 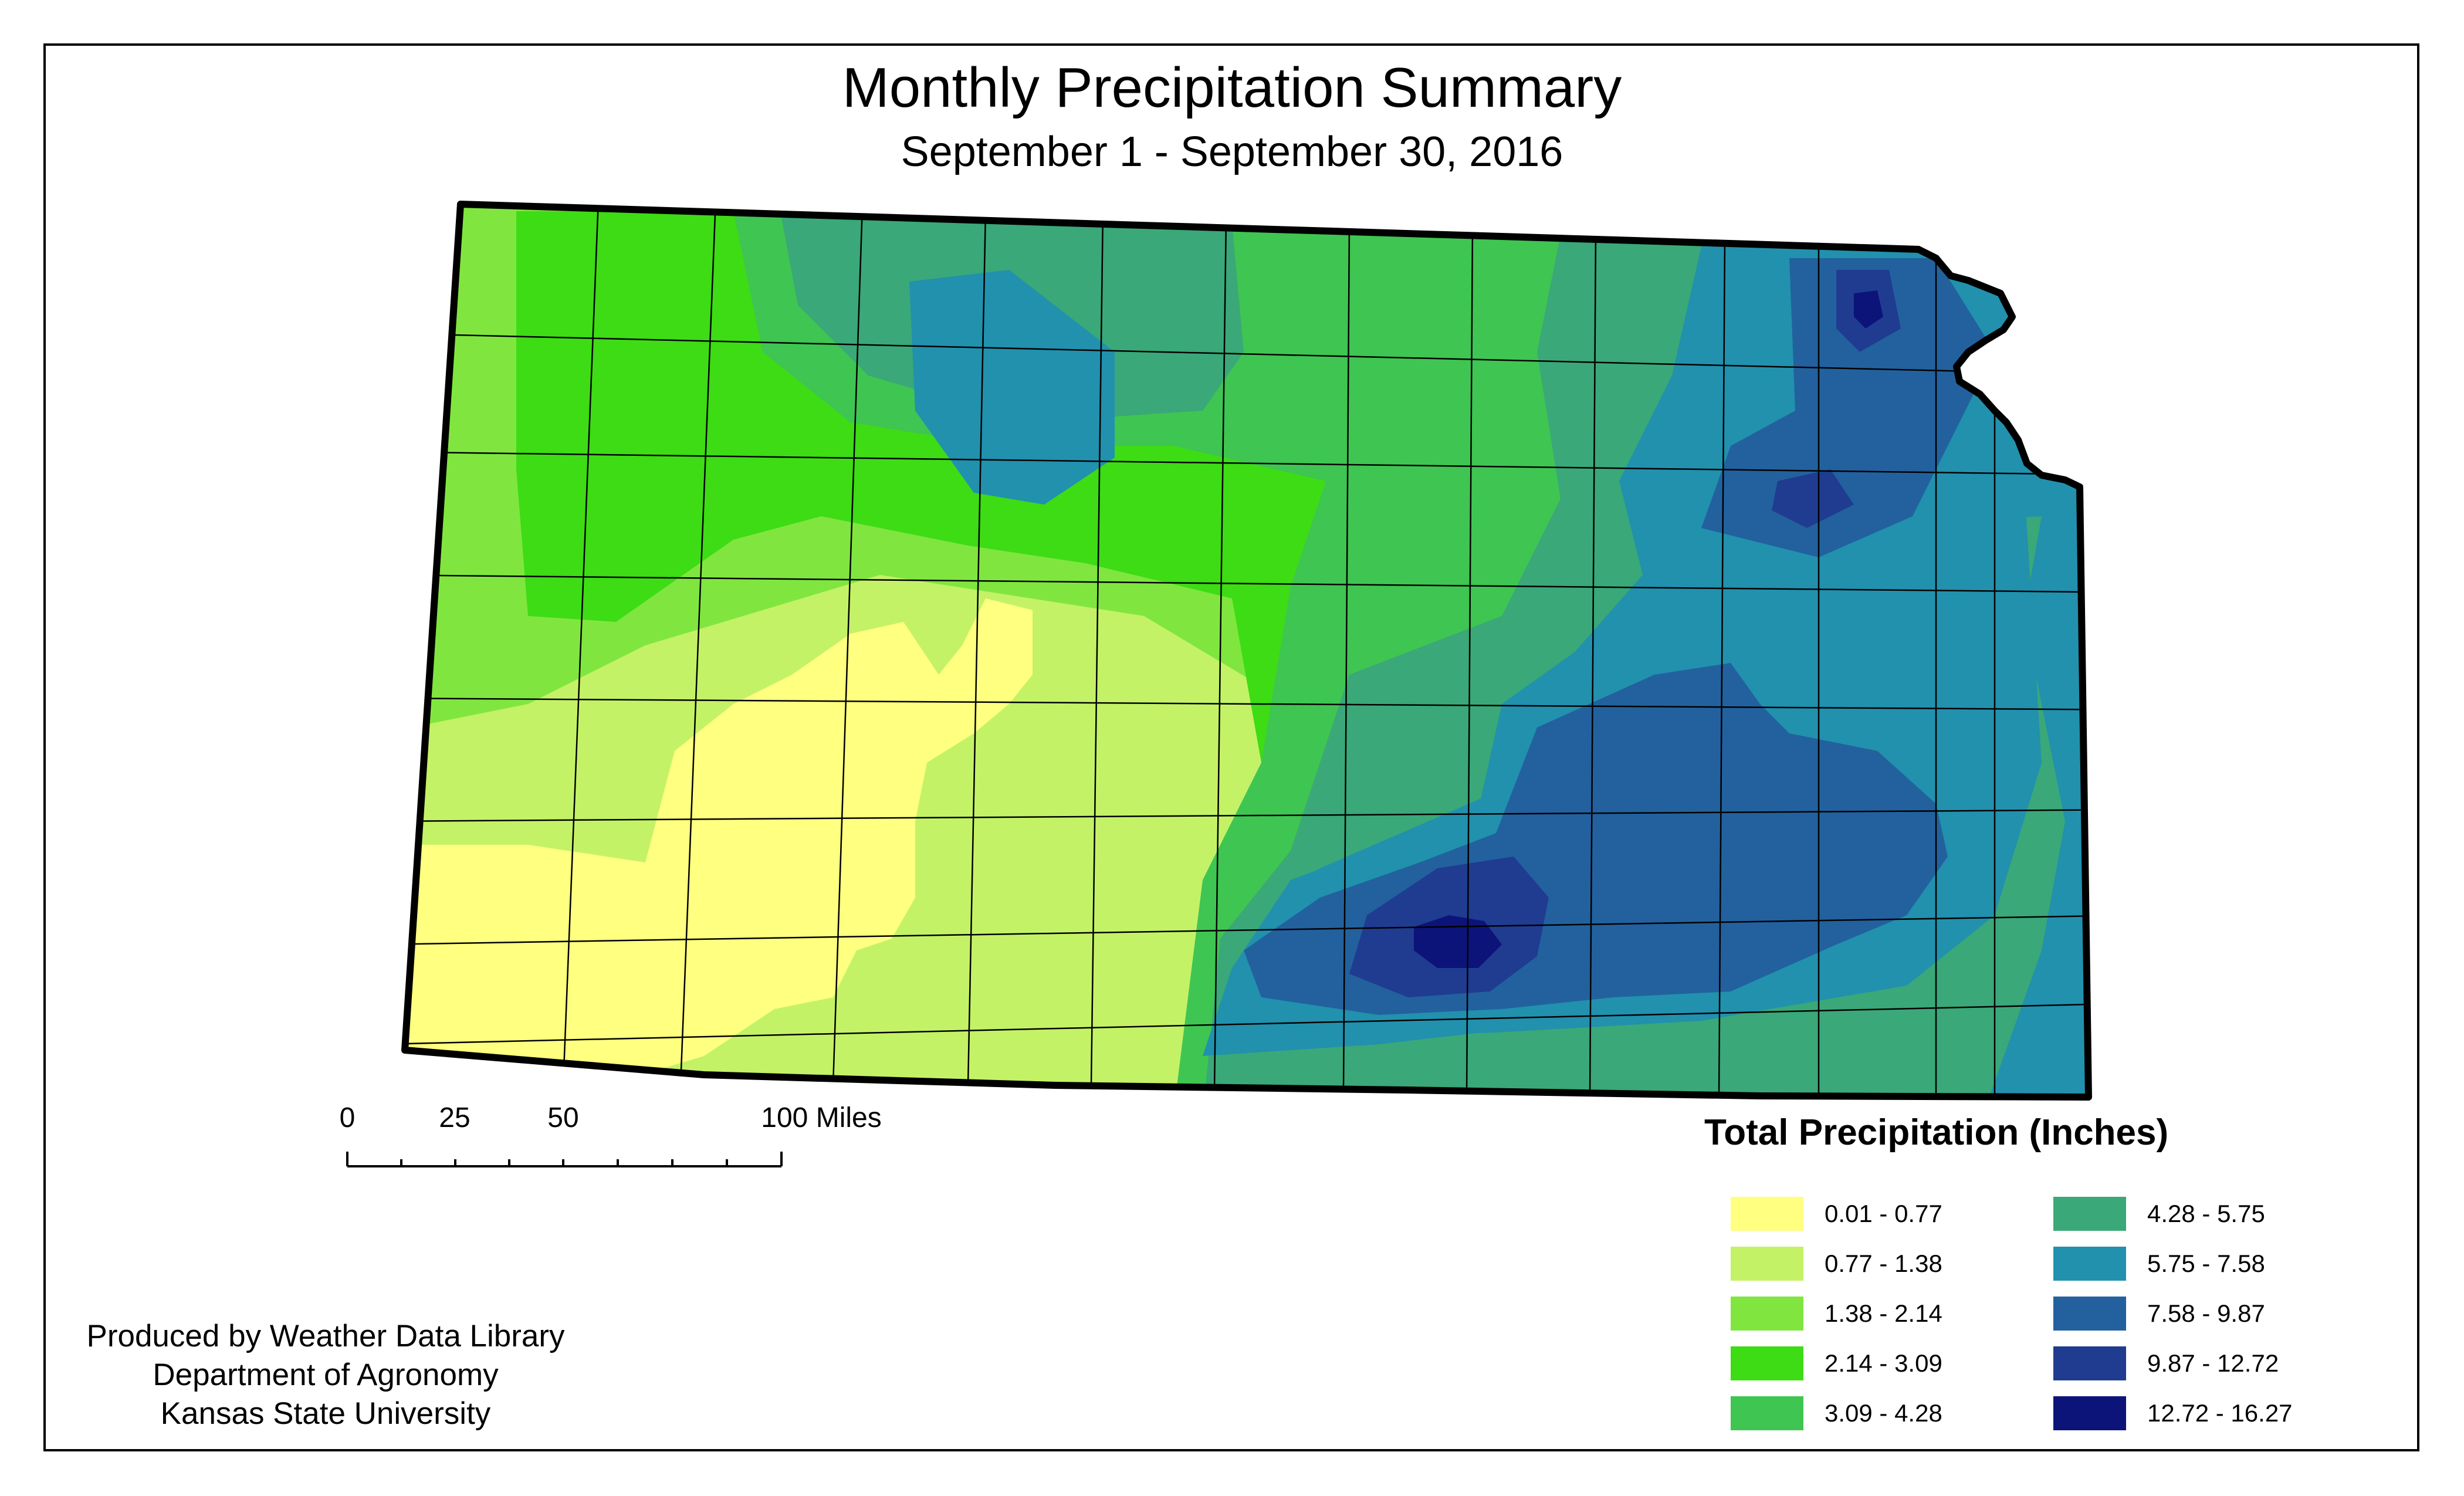 I want to click on legend-item: 7.58 - 9.87, so click(x=2159, y=1314).